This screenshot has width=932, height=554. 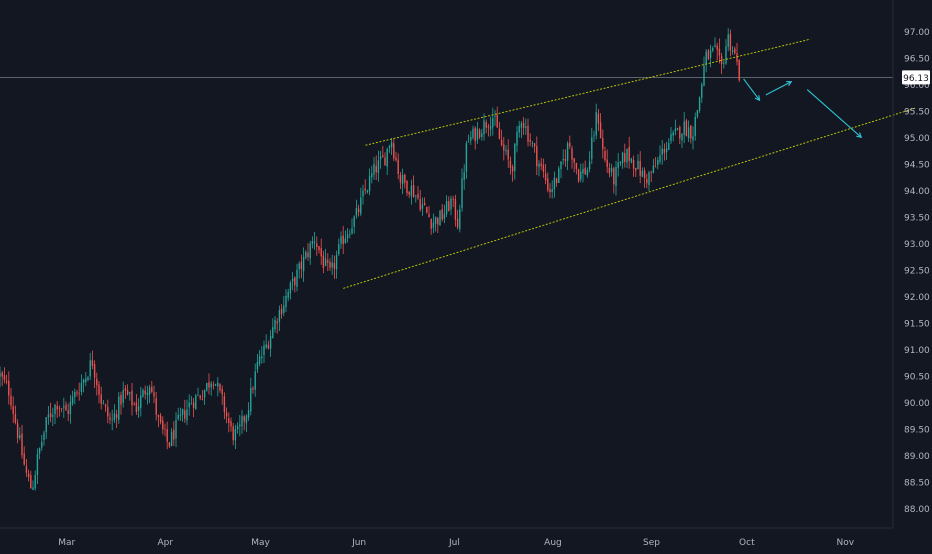 I want to click on time-axis-tick-label: Nov, so click(x=846, y=543).